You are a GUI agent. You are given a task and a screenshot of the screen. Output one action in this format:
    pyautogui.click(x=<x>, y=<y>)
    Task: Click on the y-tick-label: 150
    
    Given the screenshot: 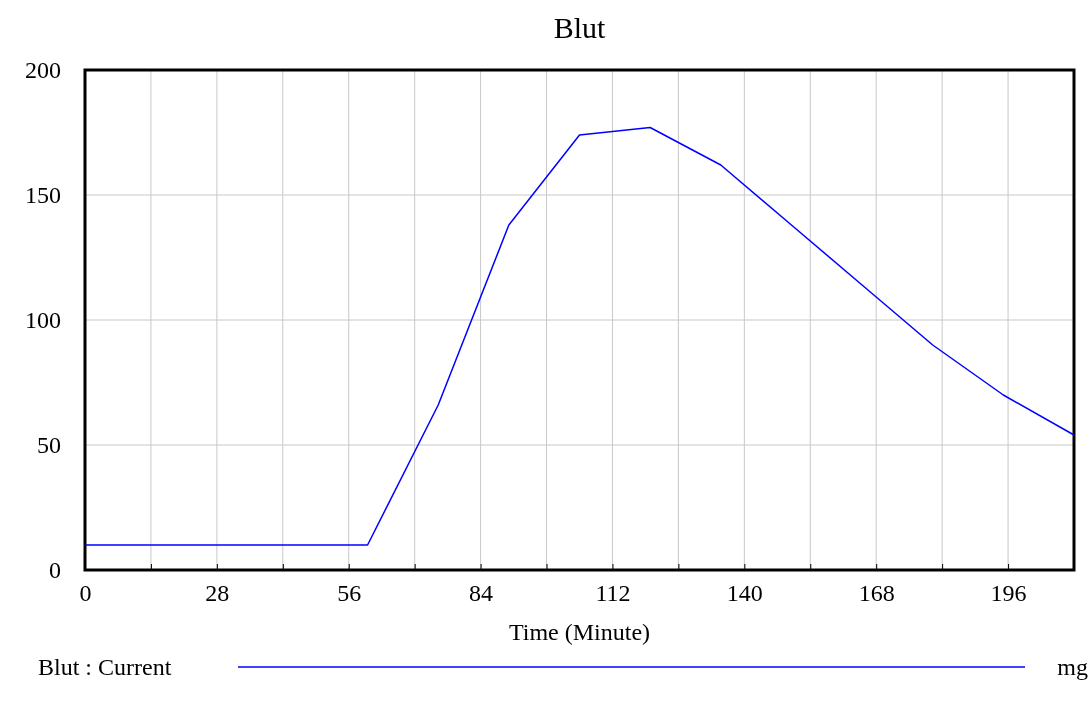 What is the action you would take?
    pyautogui.click(x=43, y=195)
    